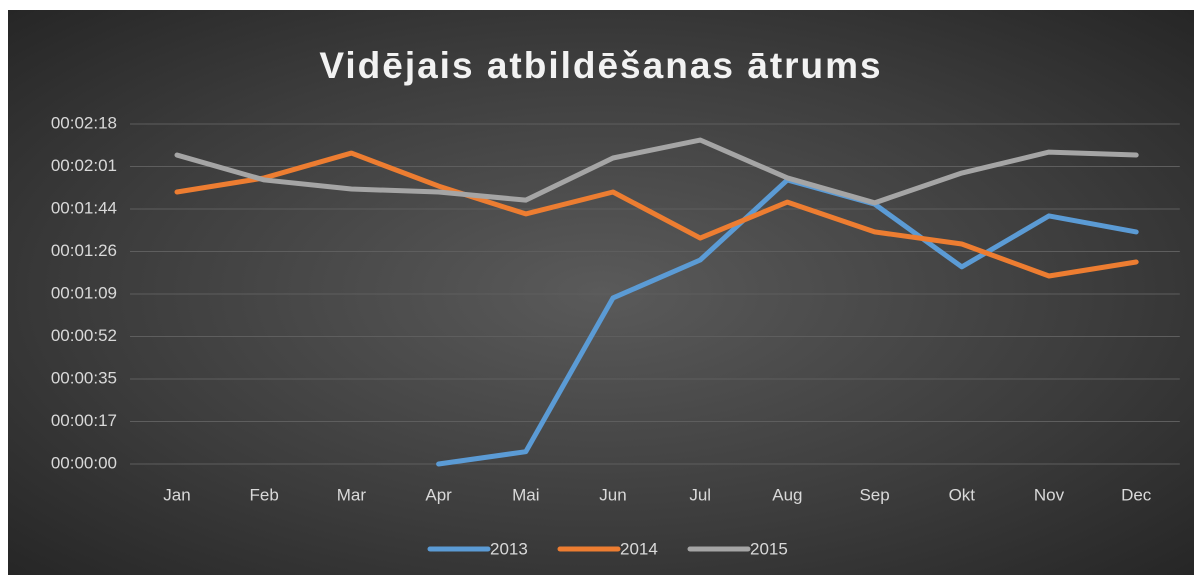 The image size is (1202, 581). Describe the element at coordinates (84, 462) in the screenshot. I see `y-tick-label: 00:00:00` at that location.